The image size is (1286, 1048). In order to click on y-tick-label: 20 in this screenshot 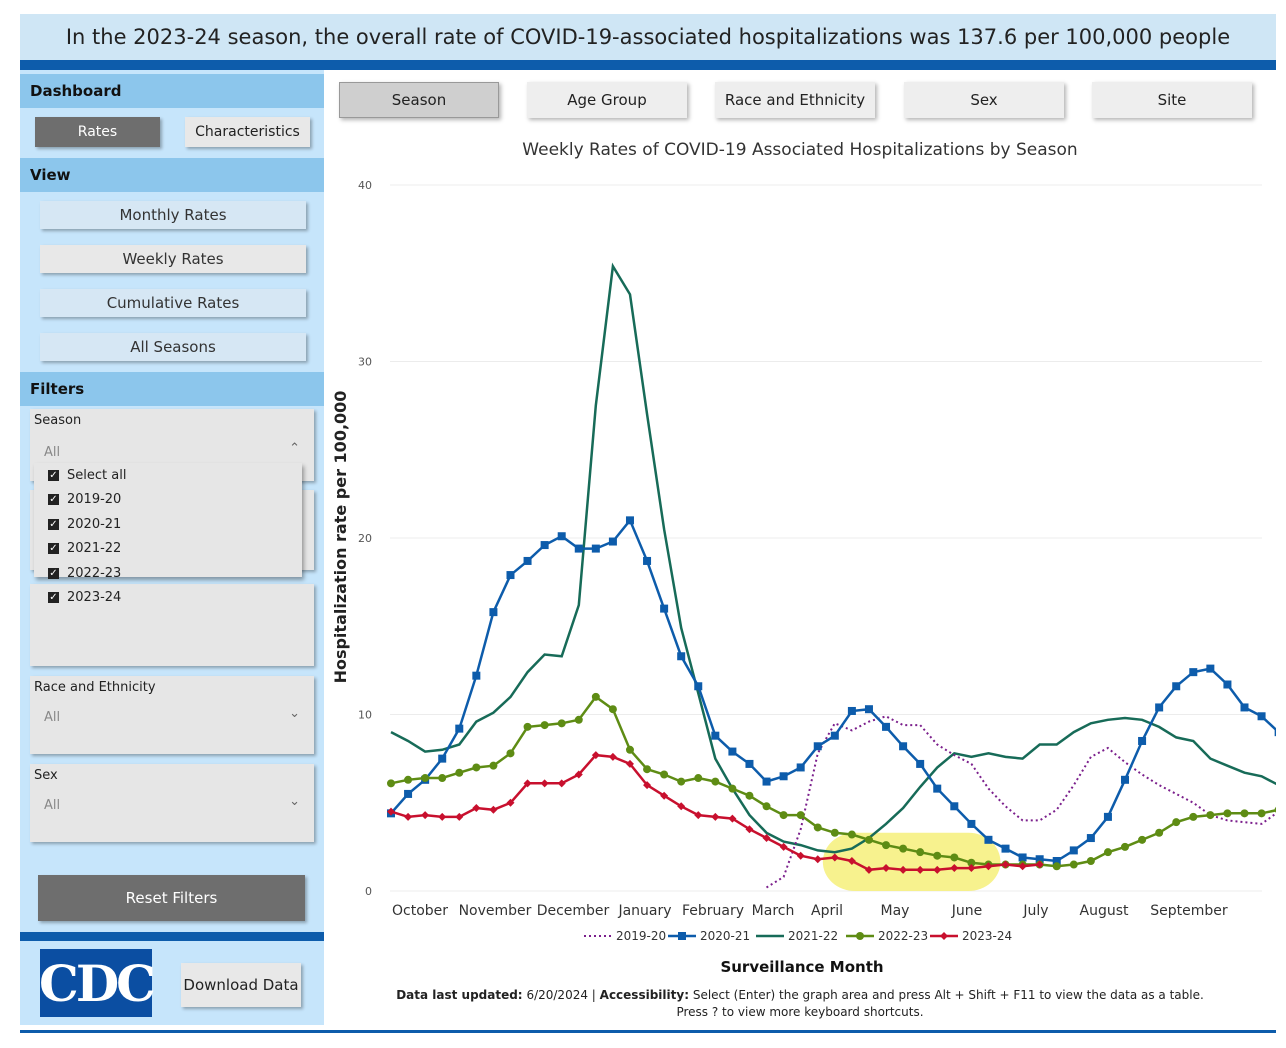, I will do `click(365, 538)`.